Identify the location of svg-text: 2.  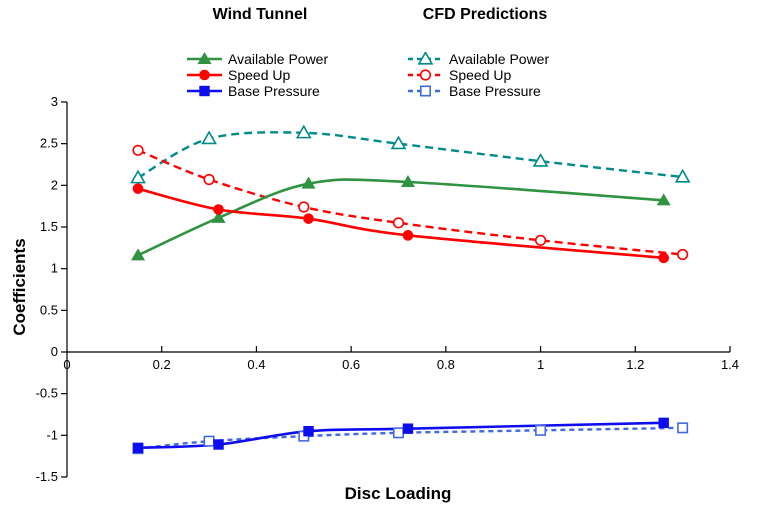
(54, 184).